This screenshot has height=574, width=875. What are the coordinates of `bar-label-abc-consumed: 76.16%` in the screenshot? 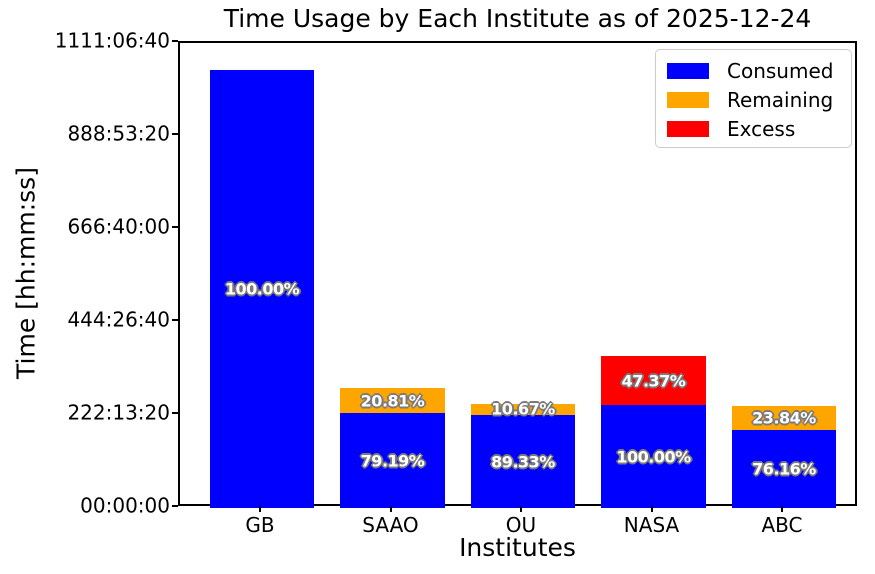 It's located at (784, 469).